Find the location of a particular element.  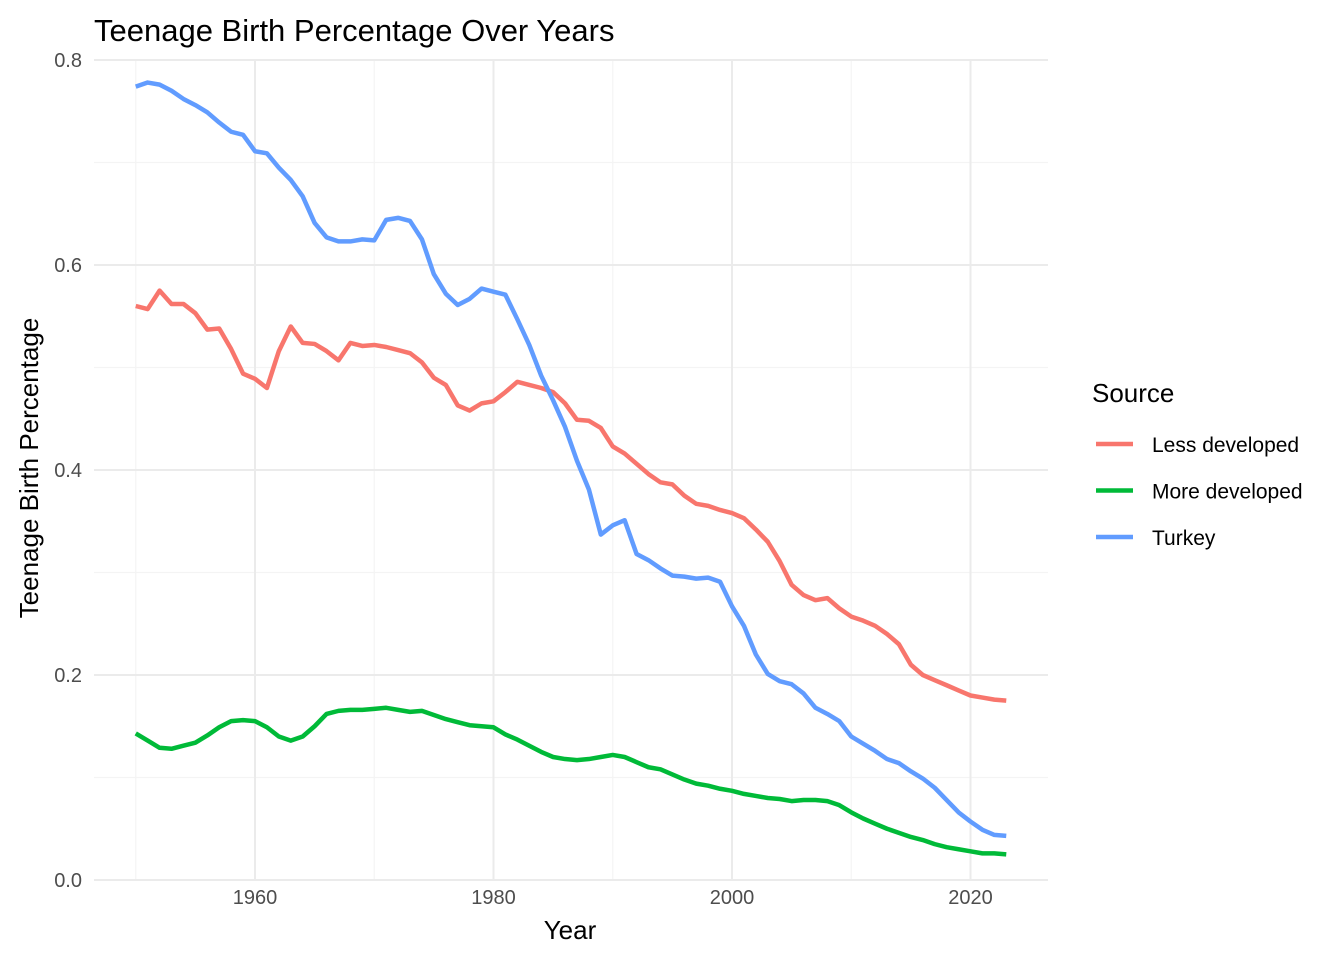

x-axis-tick-labels: 1960 1980 2000 2020 is located at coordinates (613, 898).